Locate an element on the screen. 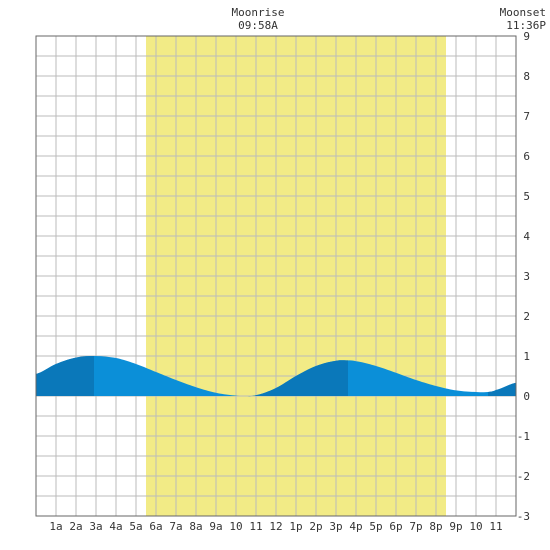 The height and width of the screenshot is (550, 550). x-tick-label: 3p is located at coordinates (335, 526).